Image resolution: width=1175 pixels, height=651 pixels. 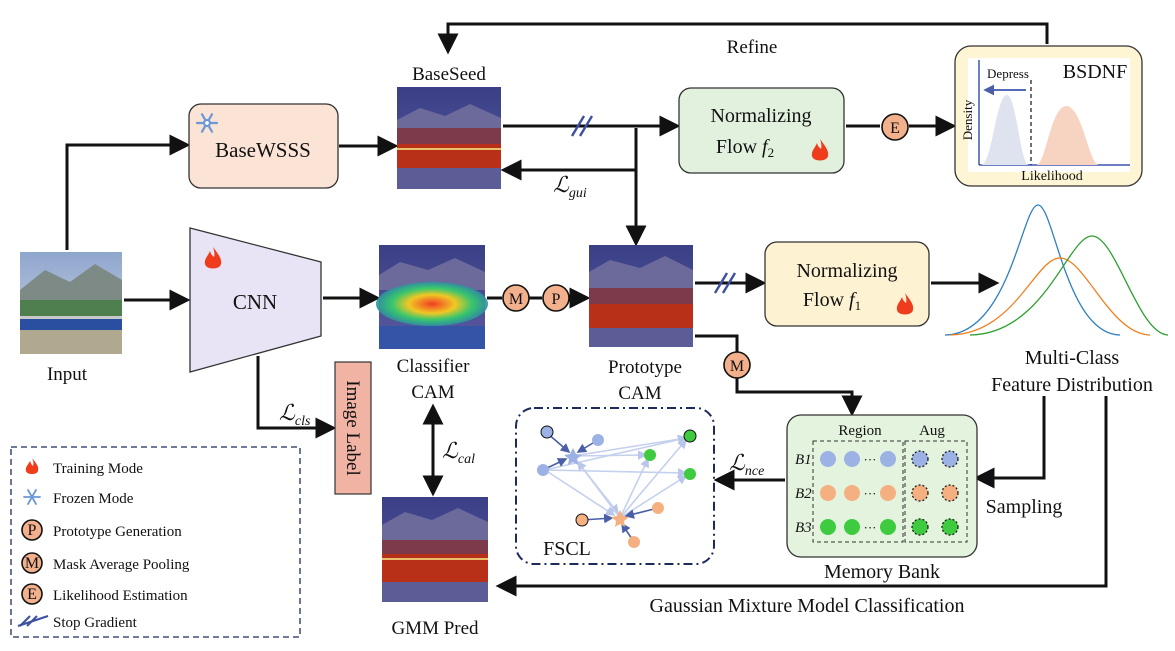 I want to click on distribution-curve-green, so click(x=1069, y=285).